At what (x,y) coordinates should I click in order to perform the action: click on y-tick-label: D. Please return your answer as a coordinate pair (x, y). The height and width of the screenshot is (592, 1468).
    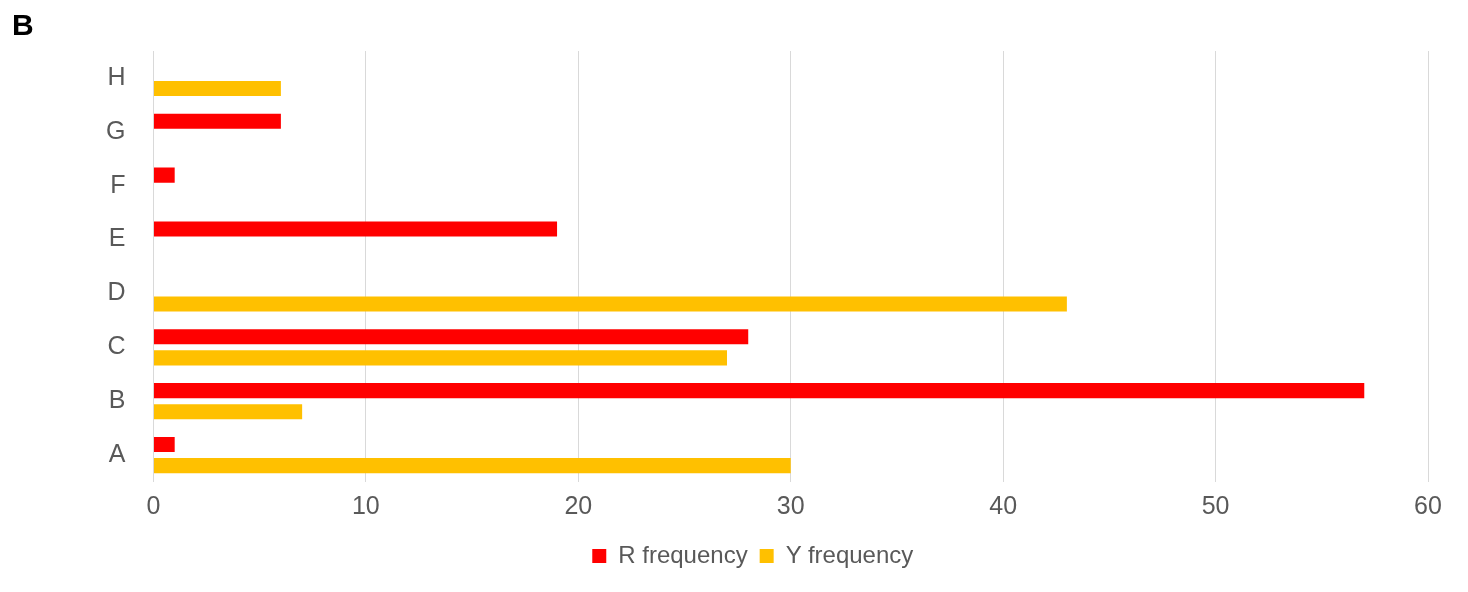
    Looking at the image, I should click on (116, 291).